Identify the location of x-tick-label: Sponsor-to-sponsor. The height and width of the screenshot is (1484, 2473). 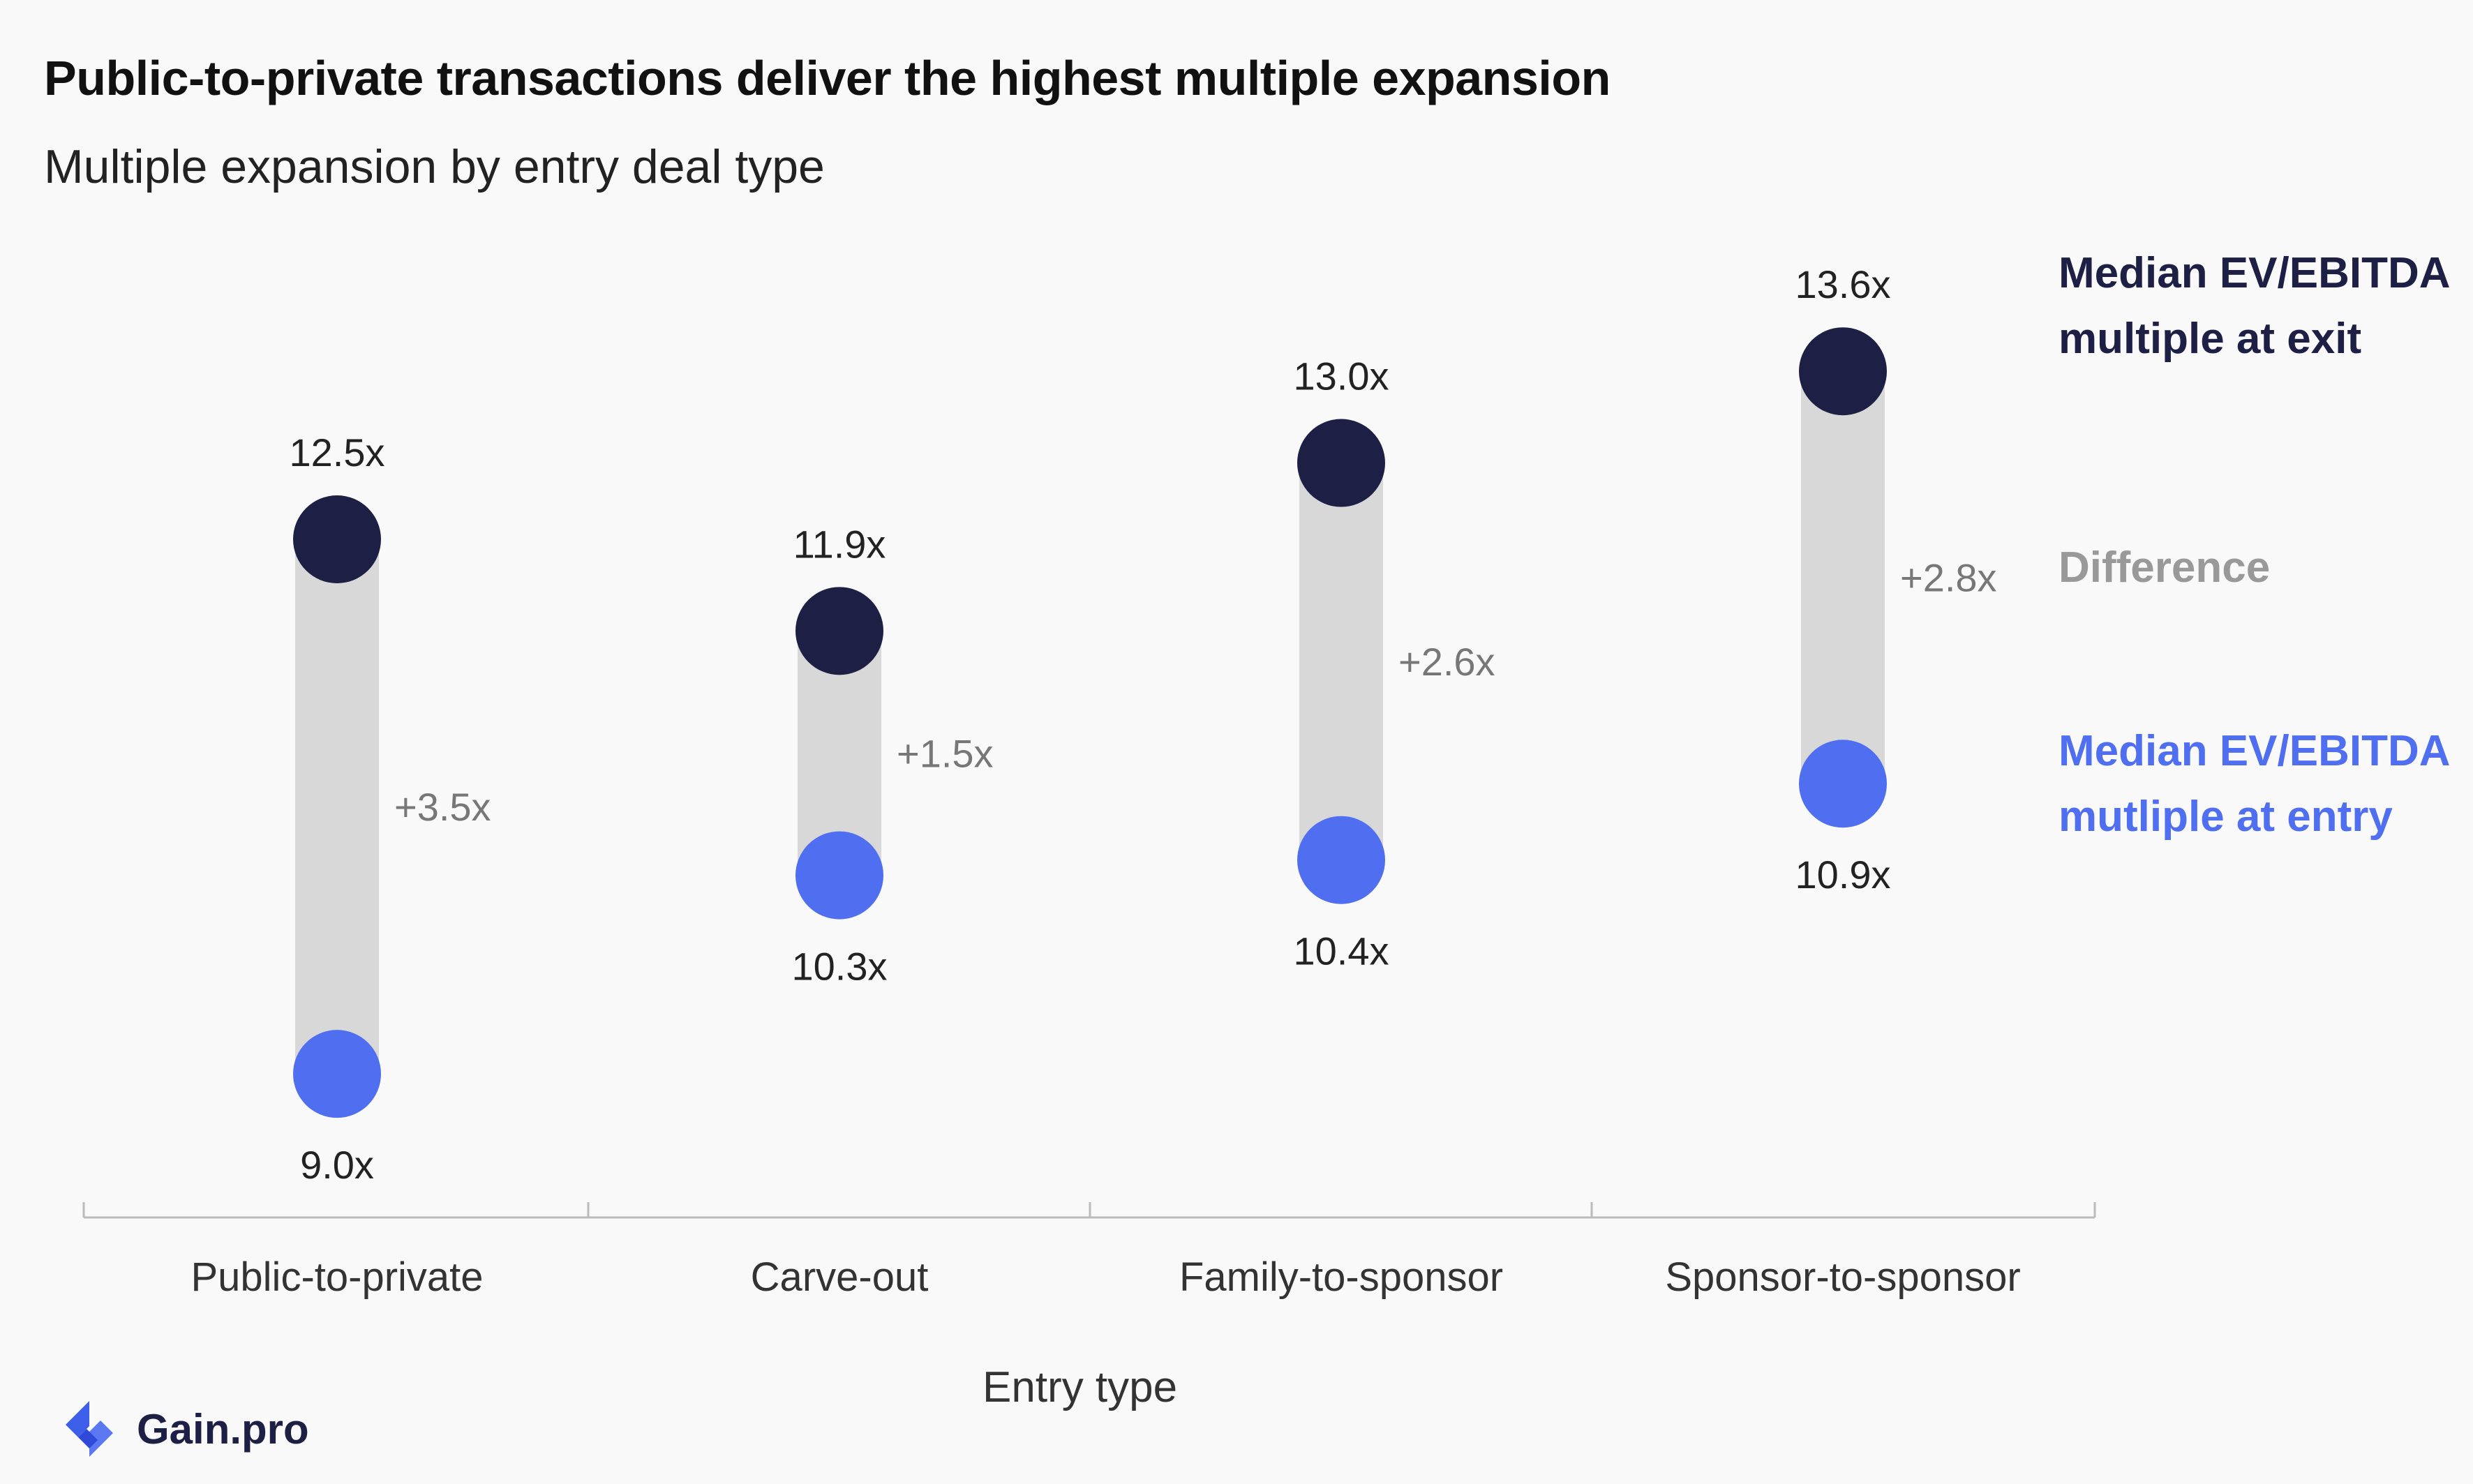
(1842, 1277).